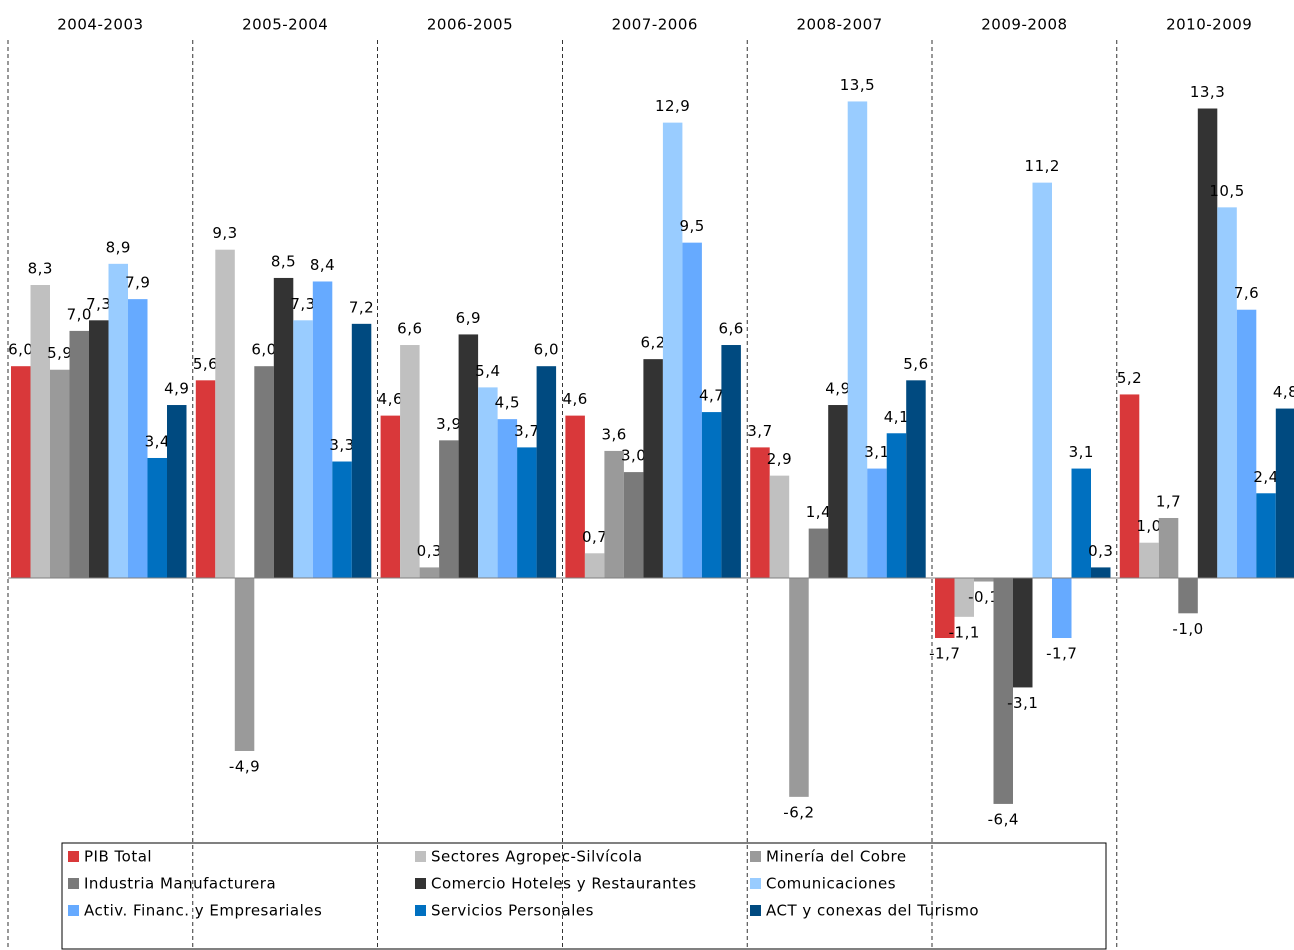 This screenshot has height=950, width=1294. What do you see at coordinates (157, 441) in the screenshot?
I see `data-label: 3,4` at bounding box center [157, 441].